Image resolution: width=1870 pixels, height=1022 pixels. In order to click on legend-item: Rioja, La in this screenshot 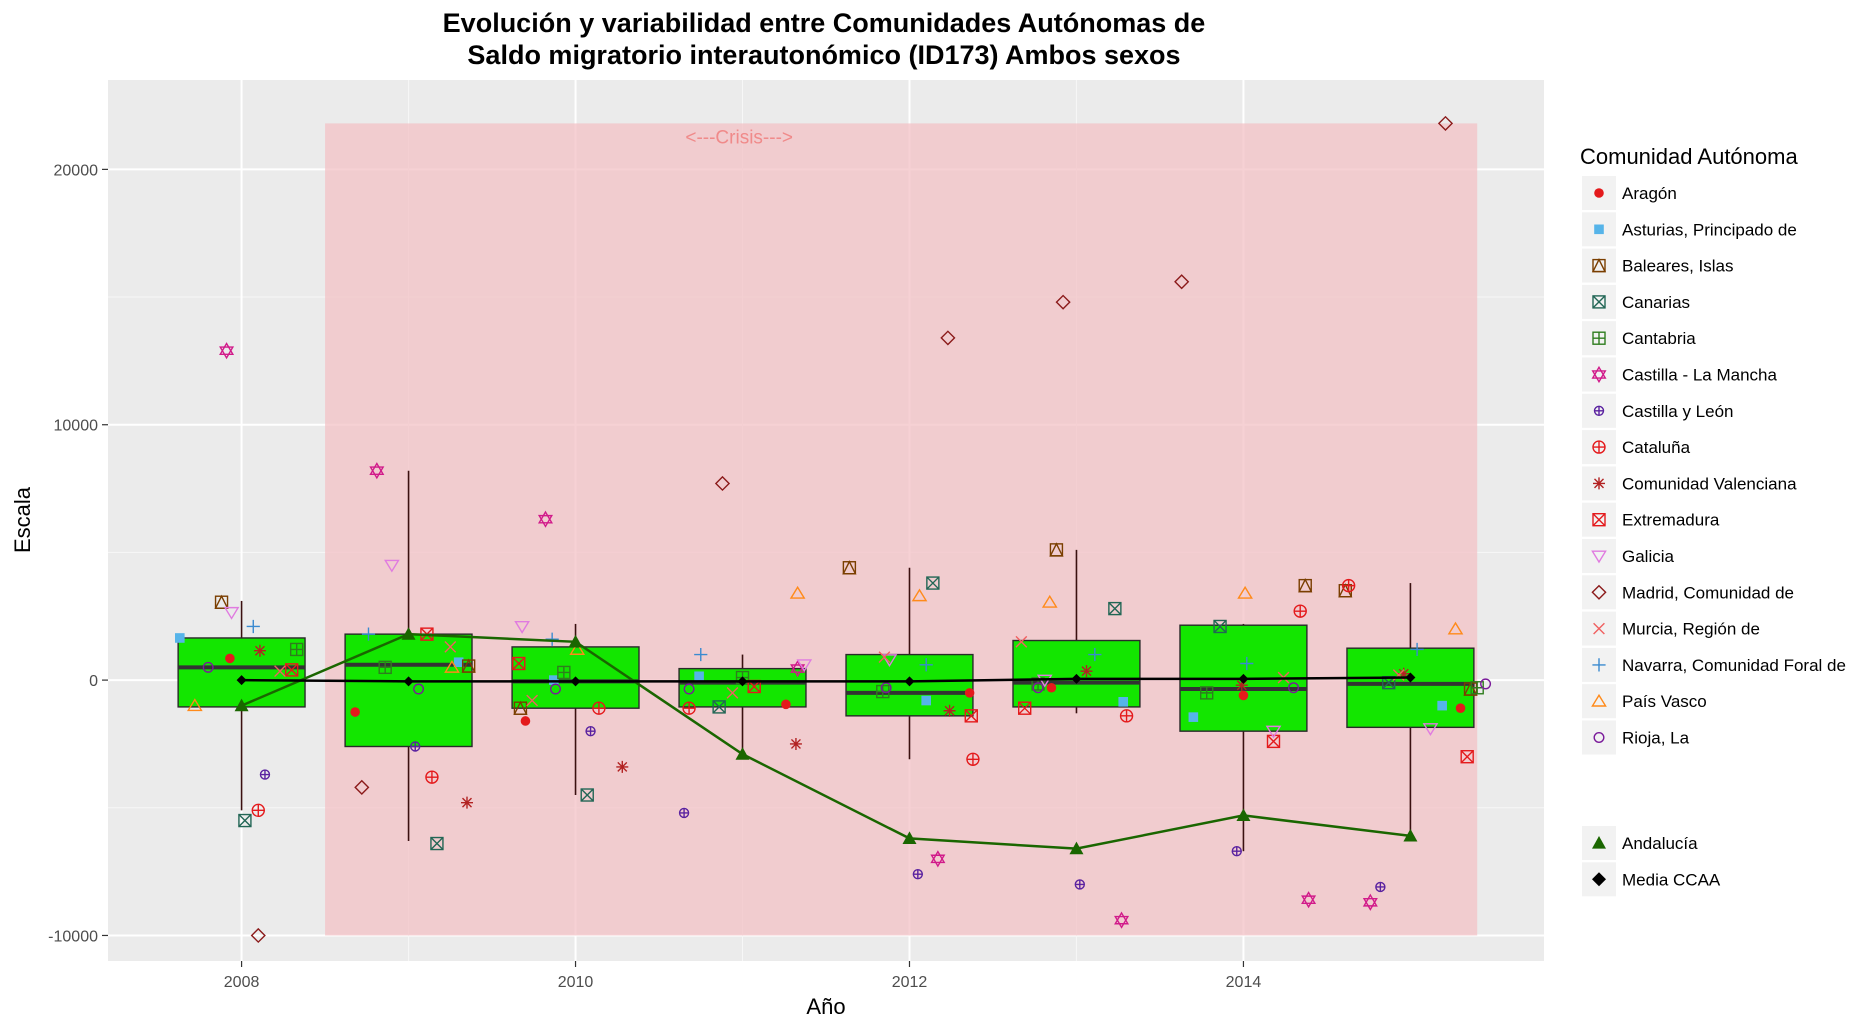, I will do `click(1636, 737)`.